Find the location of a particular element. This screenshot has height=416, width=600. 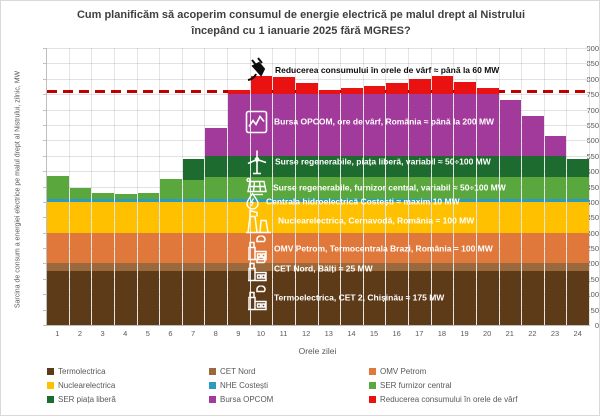

y-tick-550: 550 is located at coordinates (592, 156).